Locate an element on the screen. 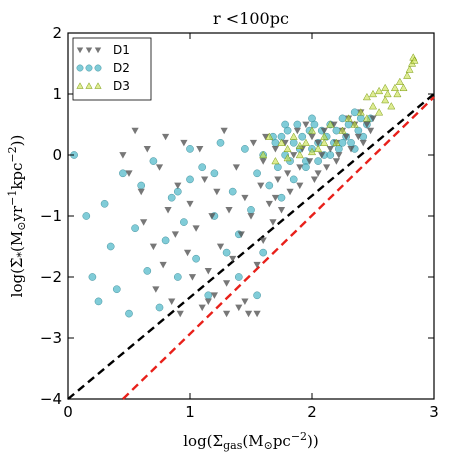 This screenshot has height=457, width=457. legend-d1-label: D1 is located at coordinates (121, 50).